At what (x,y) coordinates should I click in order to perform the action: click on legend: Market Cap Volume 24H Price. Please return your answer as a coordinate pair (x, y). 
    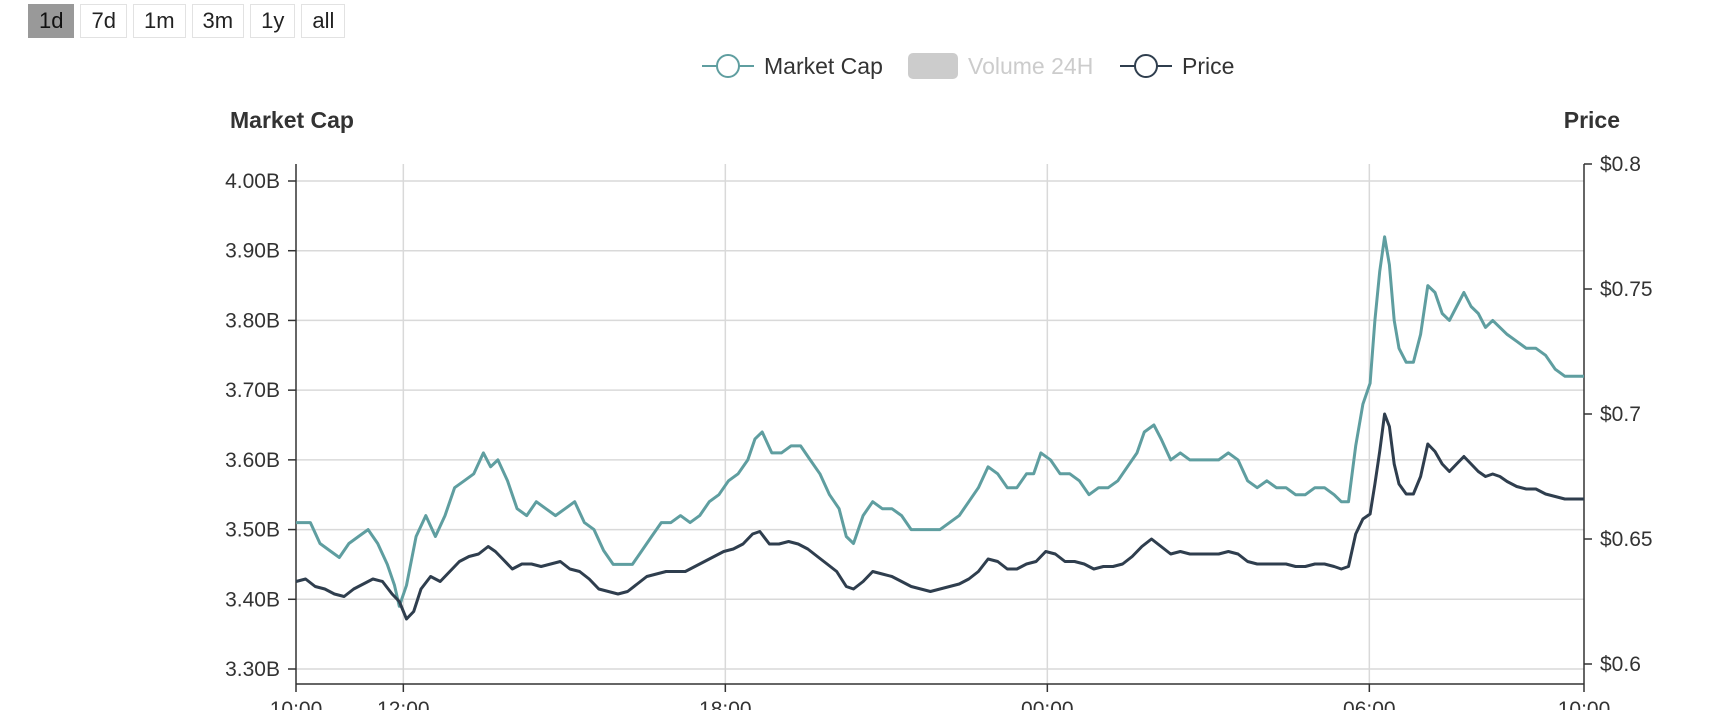
    Looking at the image, I should click on (968, 66).